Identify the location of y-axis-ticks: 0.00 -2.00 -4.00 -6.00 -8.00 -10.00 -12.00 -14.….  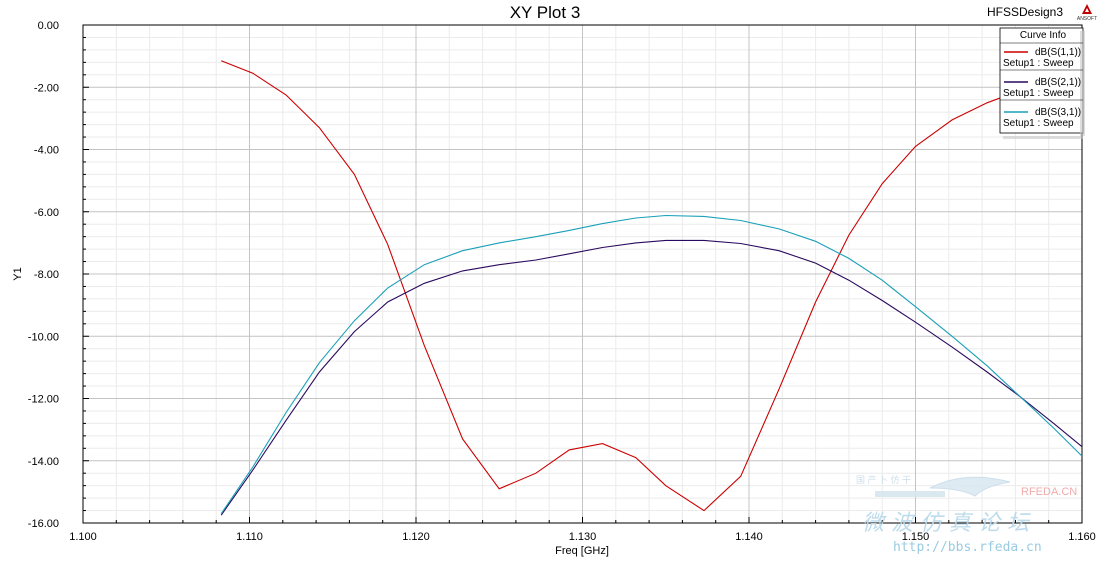
(58, 275).